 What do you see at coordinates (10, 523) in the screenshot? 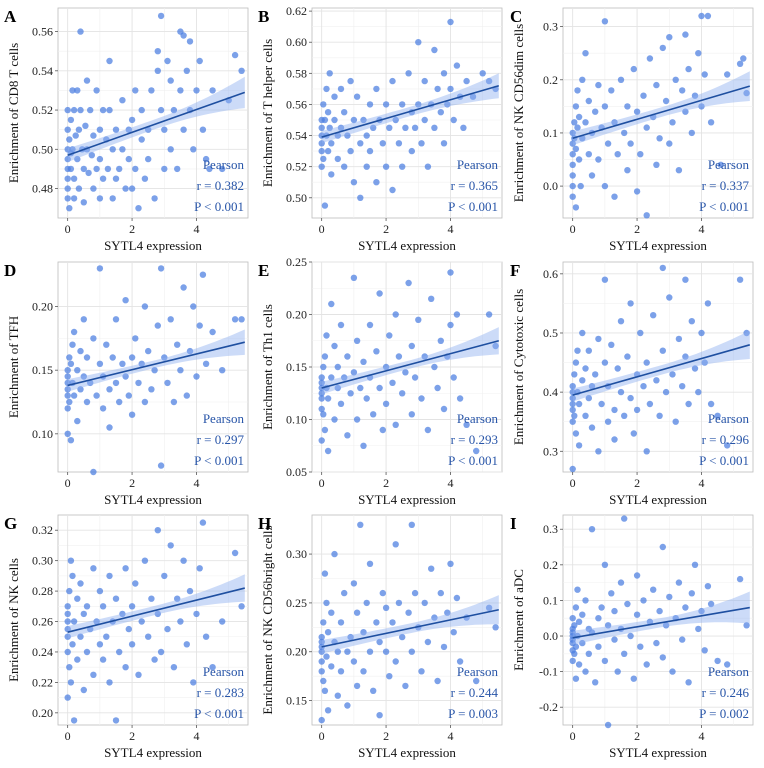
I see `panel-letter: G` at bounding box center [10, 523].